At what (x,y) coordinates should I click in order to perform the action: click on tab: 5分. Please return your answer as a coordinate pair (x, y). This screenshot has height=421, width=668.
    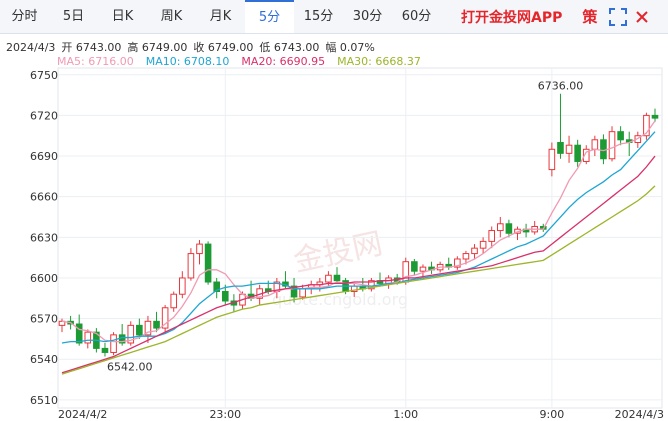
    Looking at the image, I should click on (269, 16).